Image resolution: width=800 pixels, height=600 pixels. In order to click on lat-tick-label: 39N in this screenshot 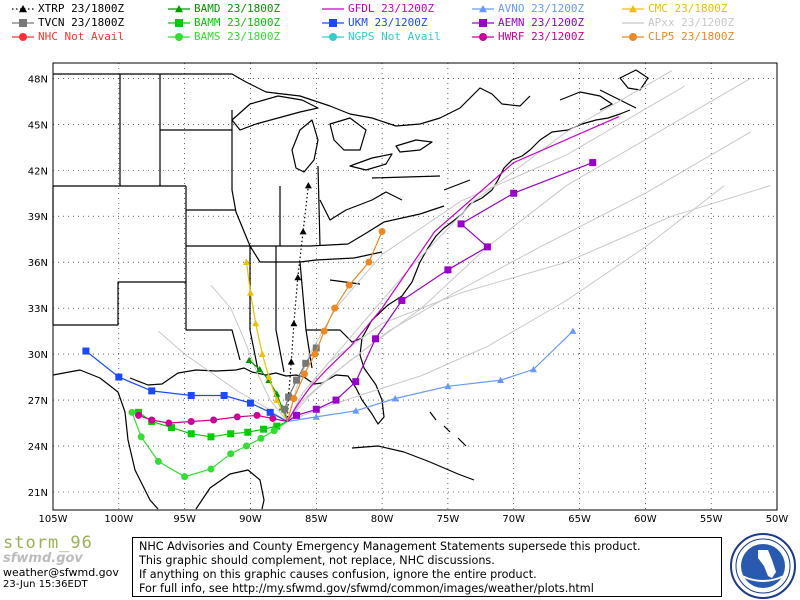, I will do `click(38, 217)`.